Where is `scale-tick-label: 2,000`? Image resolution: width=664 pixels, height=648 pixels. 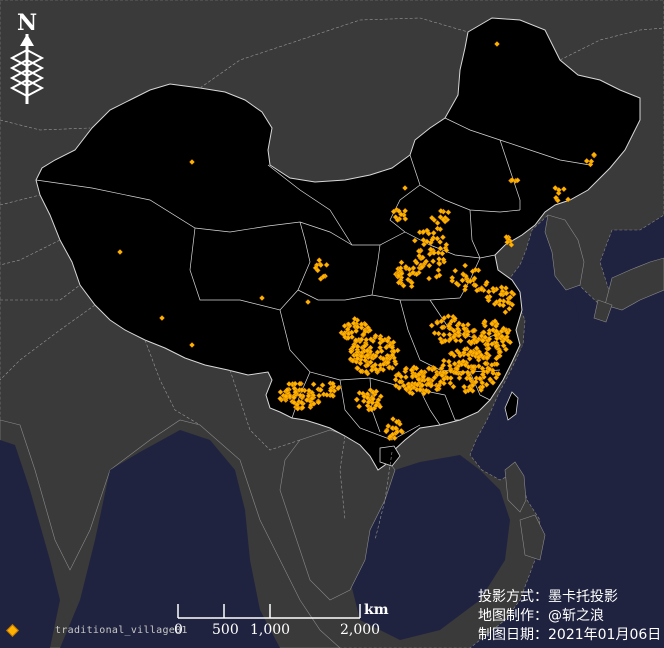 scale-tick-label: 2,000 is located at coordinates (360, 630).